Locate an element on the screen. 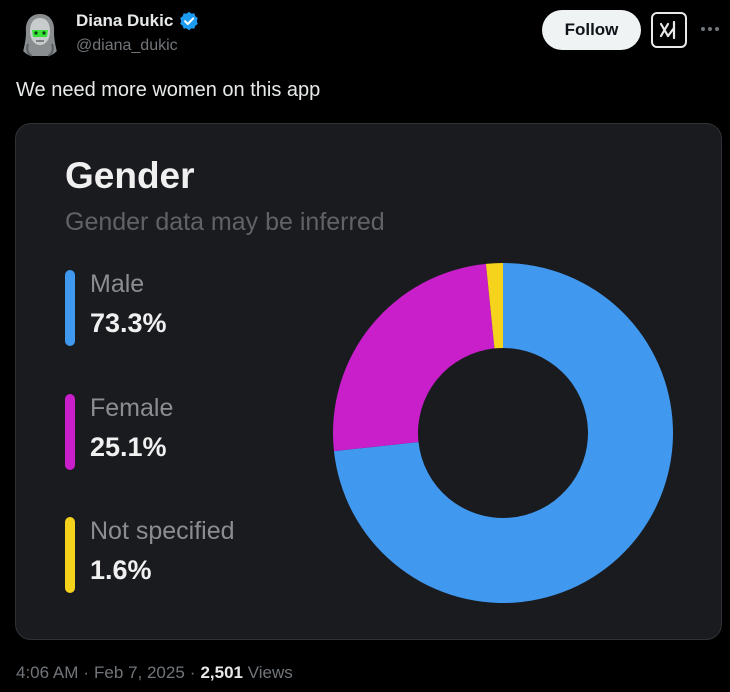 The width and height of the screenshot is (730, 692). avatar is located at coordinates (40, 34).